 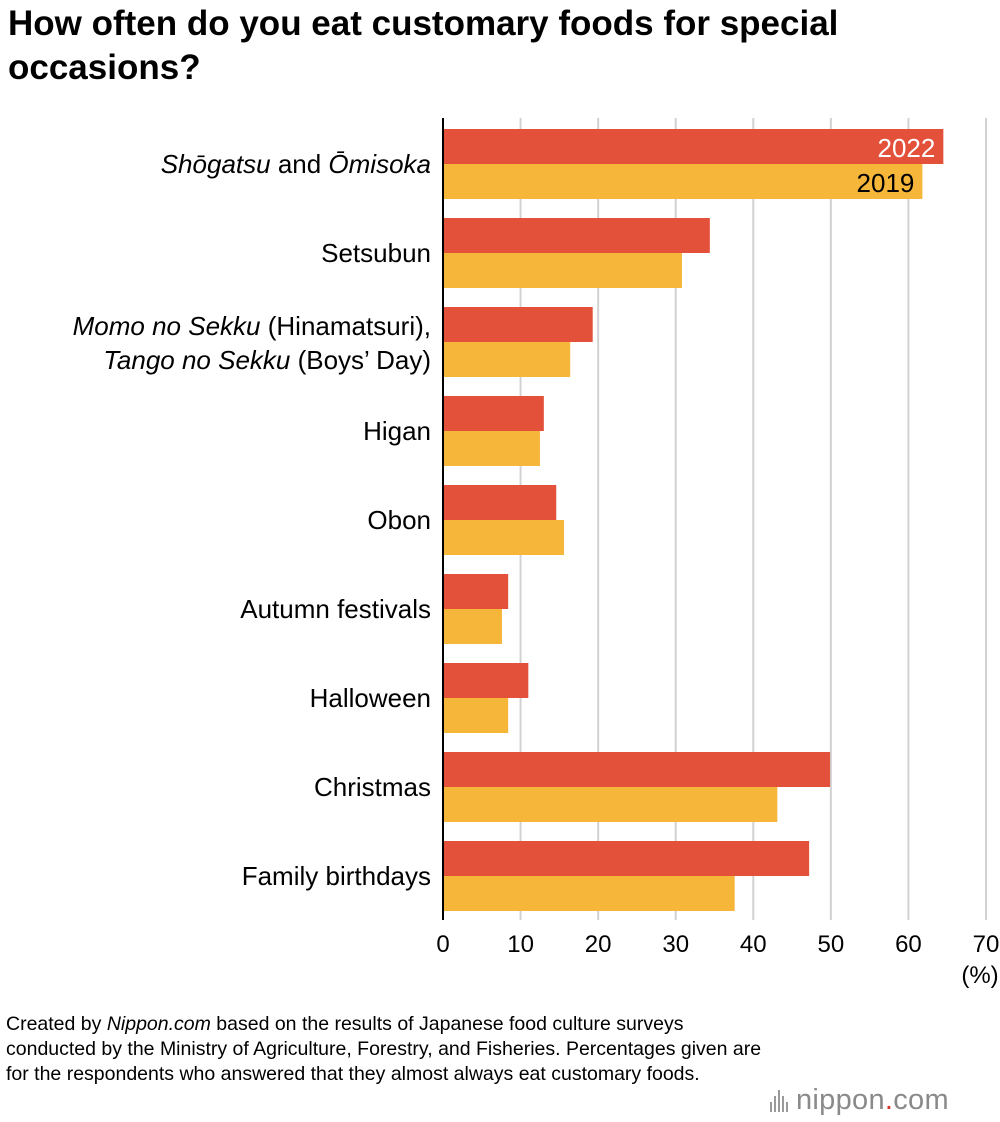 What do you see at coordinates (376, 253) in the screenshot?
I see `category-label: Setsubun` at bounding box center [376, 253].